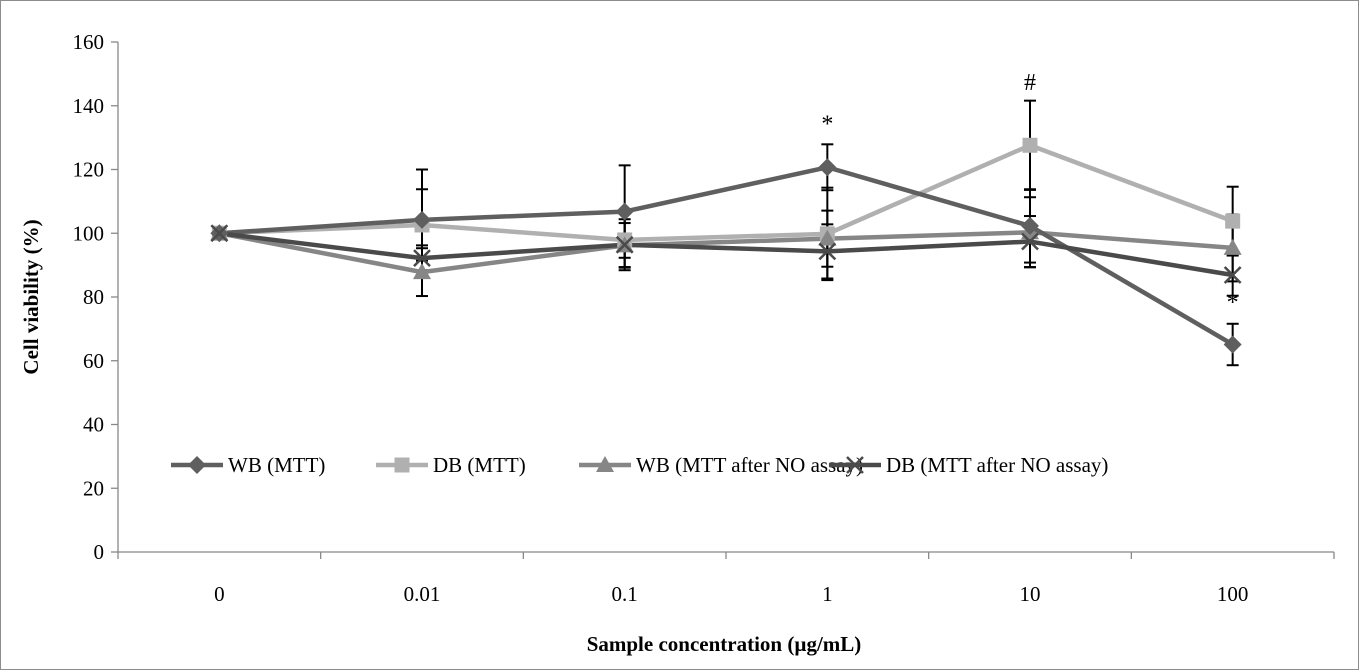 The width and height of the screenshot is (1359, 671). I want to click on y-tick-label: 40, so click(93, 425).